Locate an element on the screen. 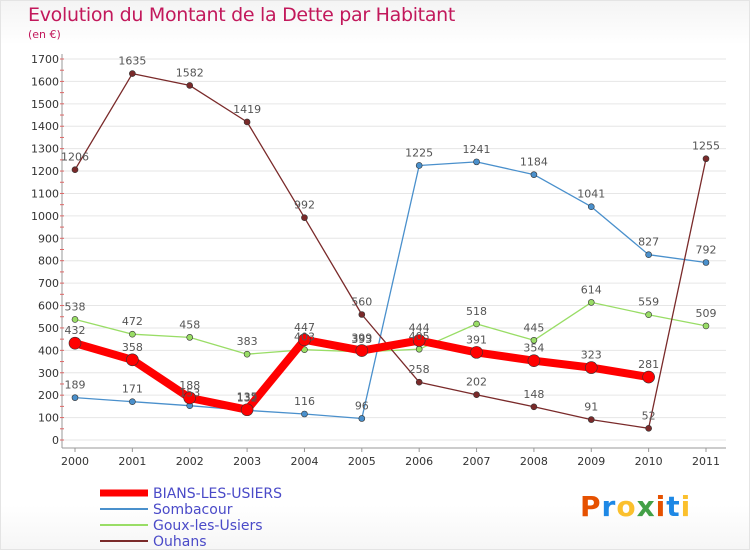 The height and width of the screenshot is (550, 750). data-label: 153 is located at coordinates (189, 393).